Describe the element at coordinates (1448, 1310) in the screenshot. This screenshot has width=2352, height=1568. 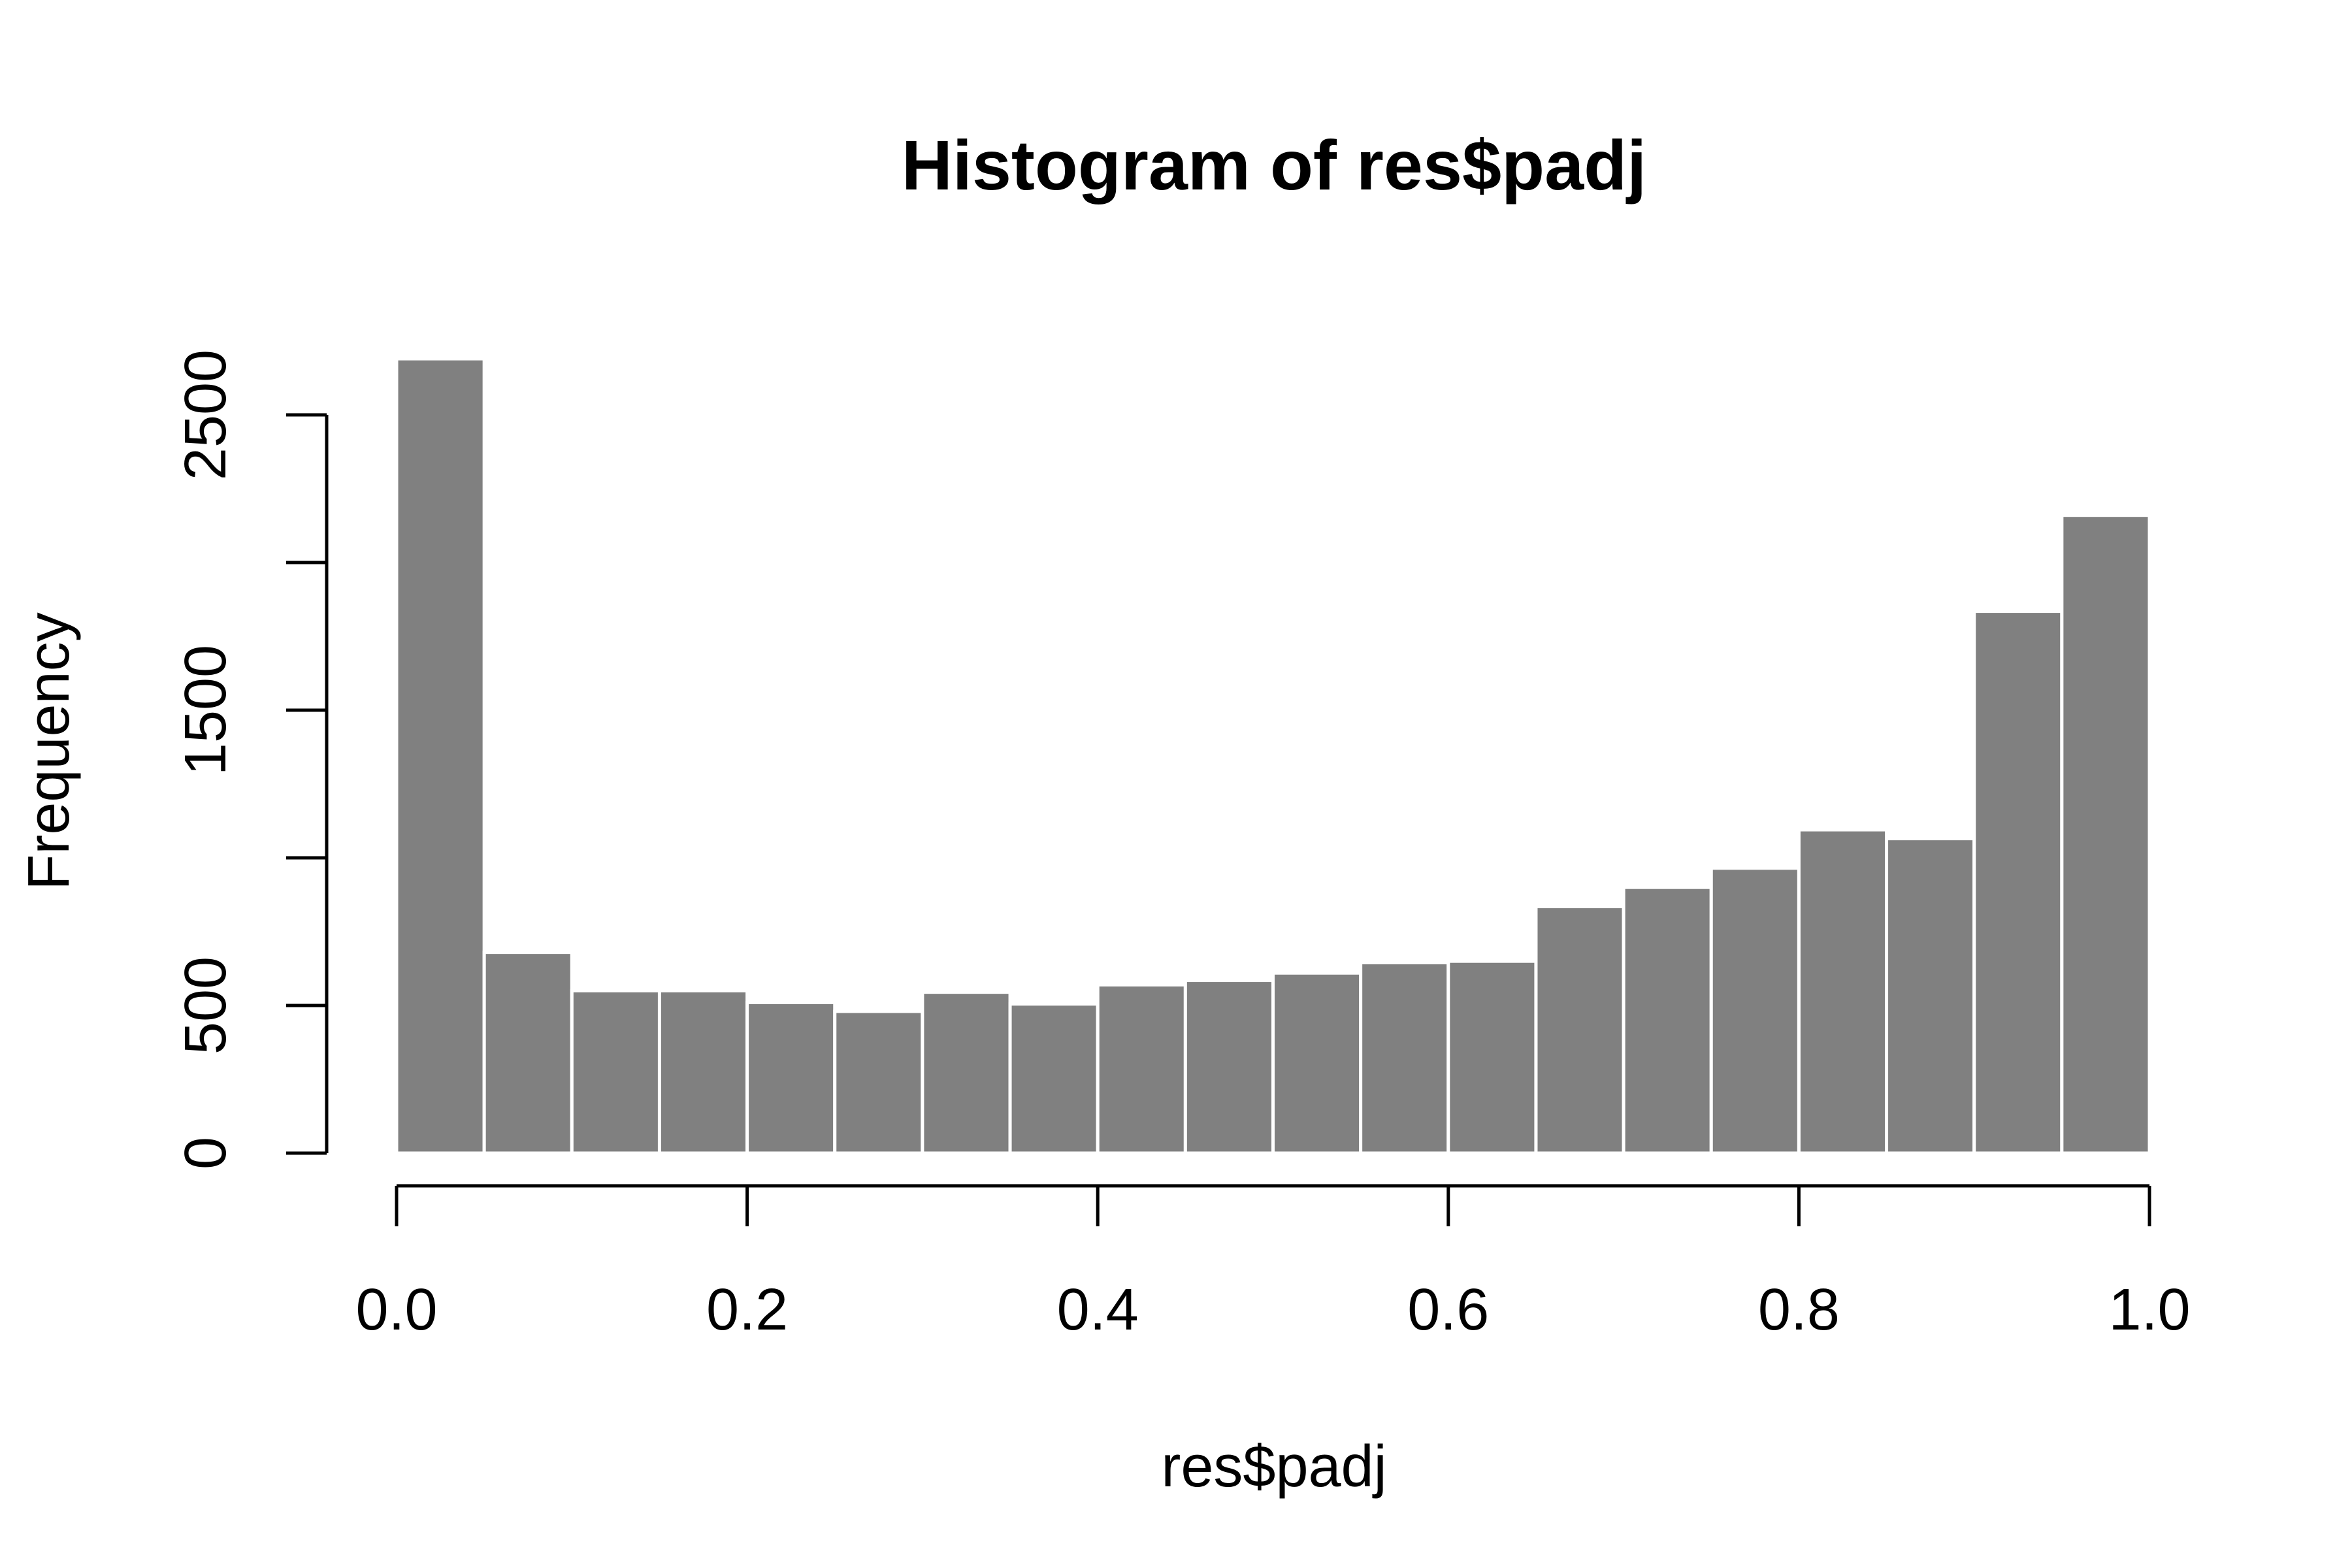
I see `x-tick-label-3: 0.6` at that location.